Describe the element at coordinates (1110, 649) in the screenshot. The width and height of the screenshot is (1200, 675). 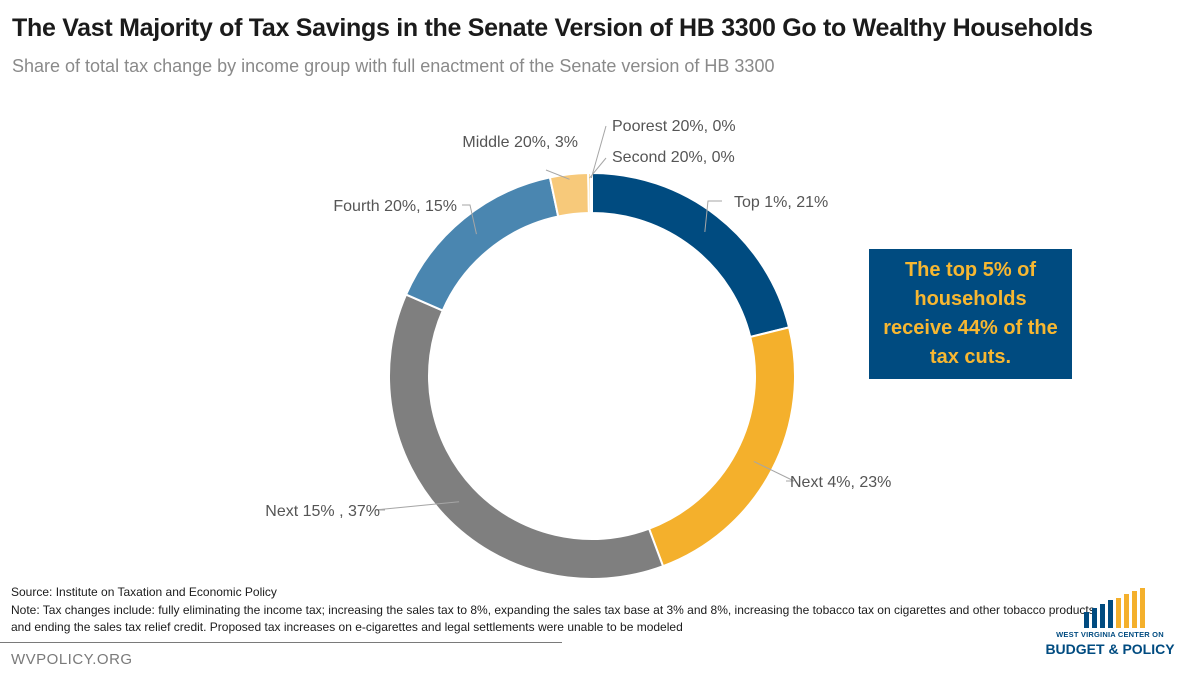
I see `logo-text-bottom: BUDGET & POLICY` at that location.